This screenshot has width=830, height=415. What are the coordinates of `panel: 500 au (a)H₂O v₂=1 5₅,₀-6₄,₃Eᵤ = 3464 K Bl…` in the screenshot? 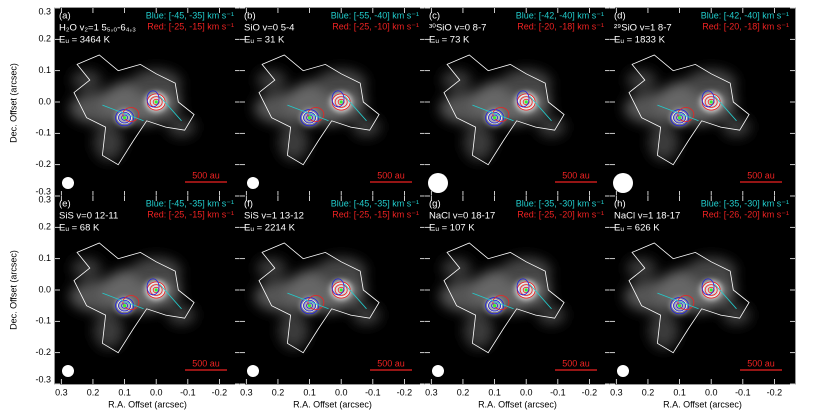 It's located at (138, 101).